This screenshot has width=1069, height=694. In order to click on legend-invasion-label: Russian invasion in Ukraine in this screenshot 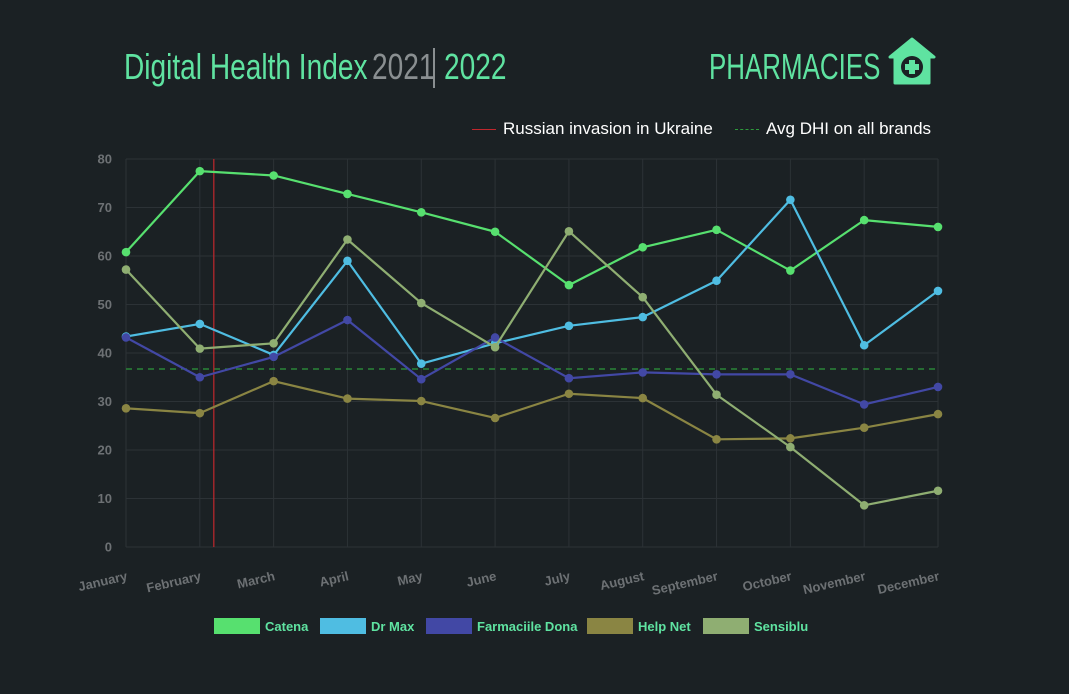, I will do `click(608, 128)`.